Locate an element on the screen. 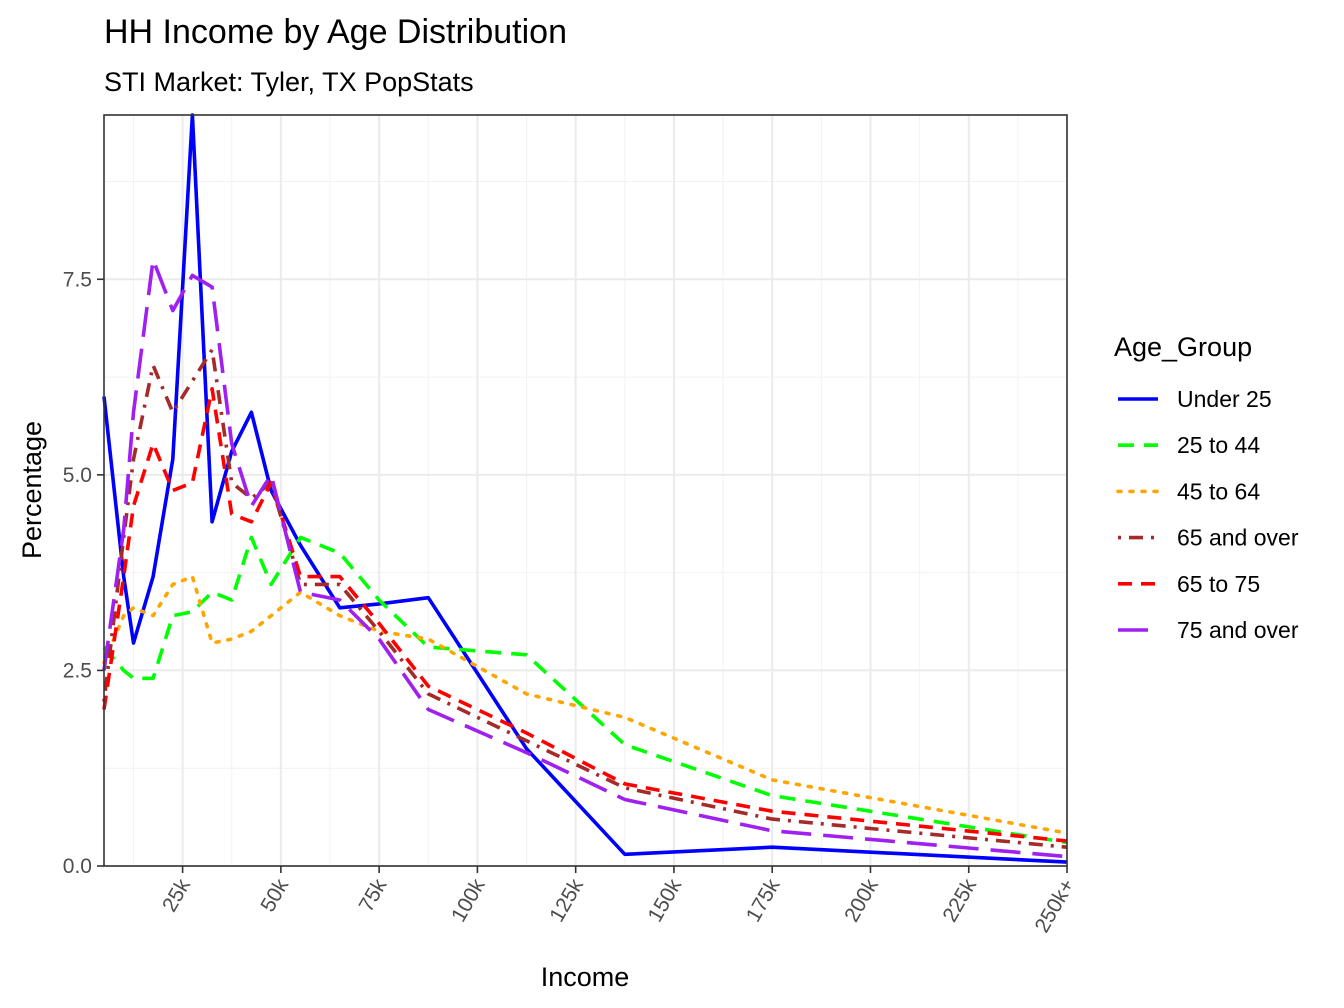 The image size is (1344, 1008). legend-label-1: 25 to 44 is located at coordinates (1218, 445).